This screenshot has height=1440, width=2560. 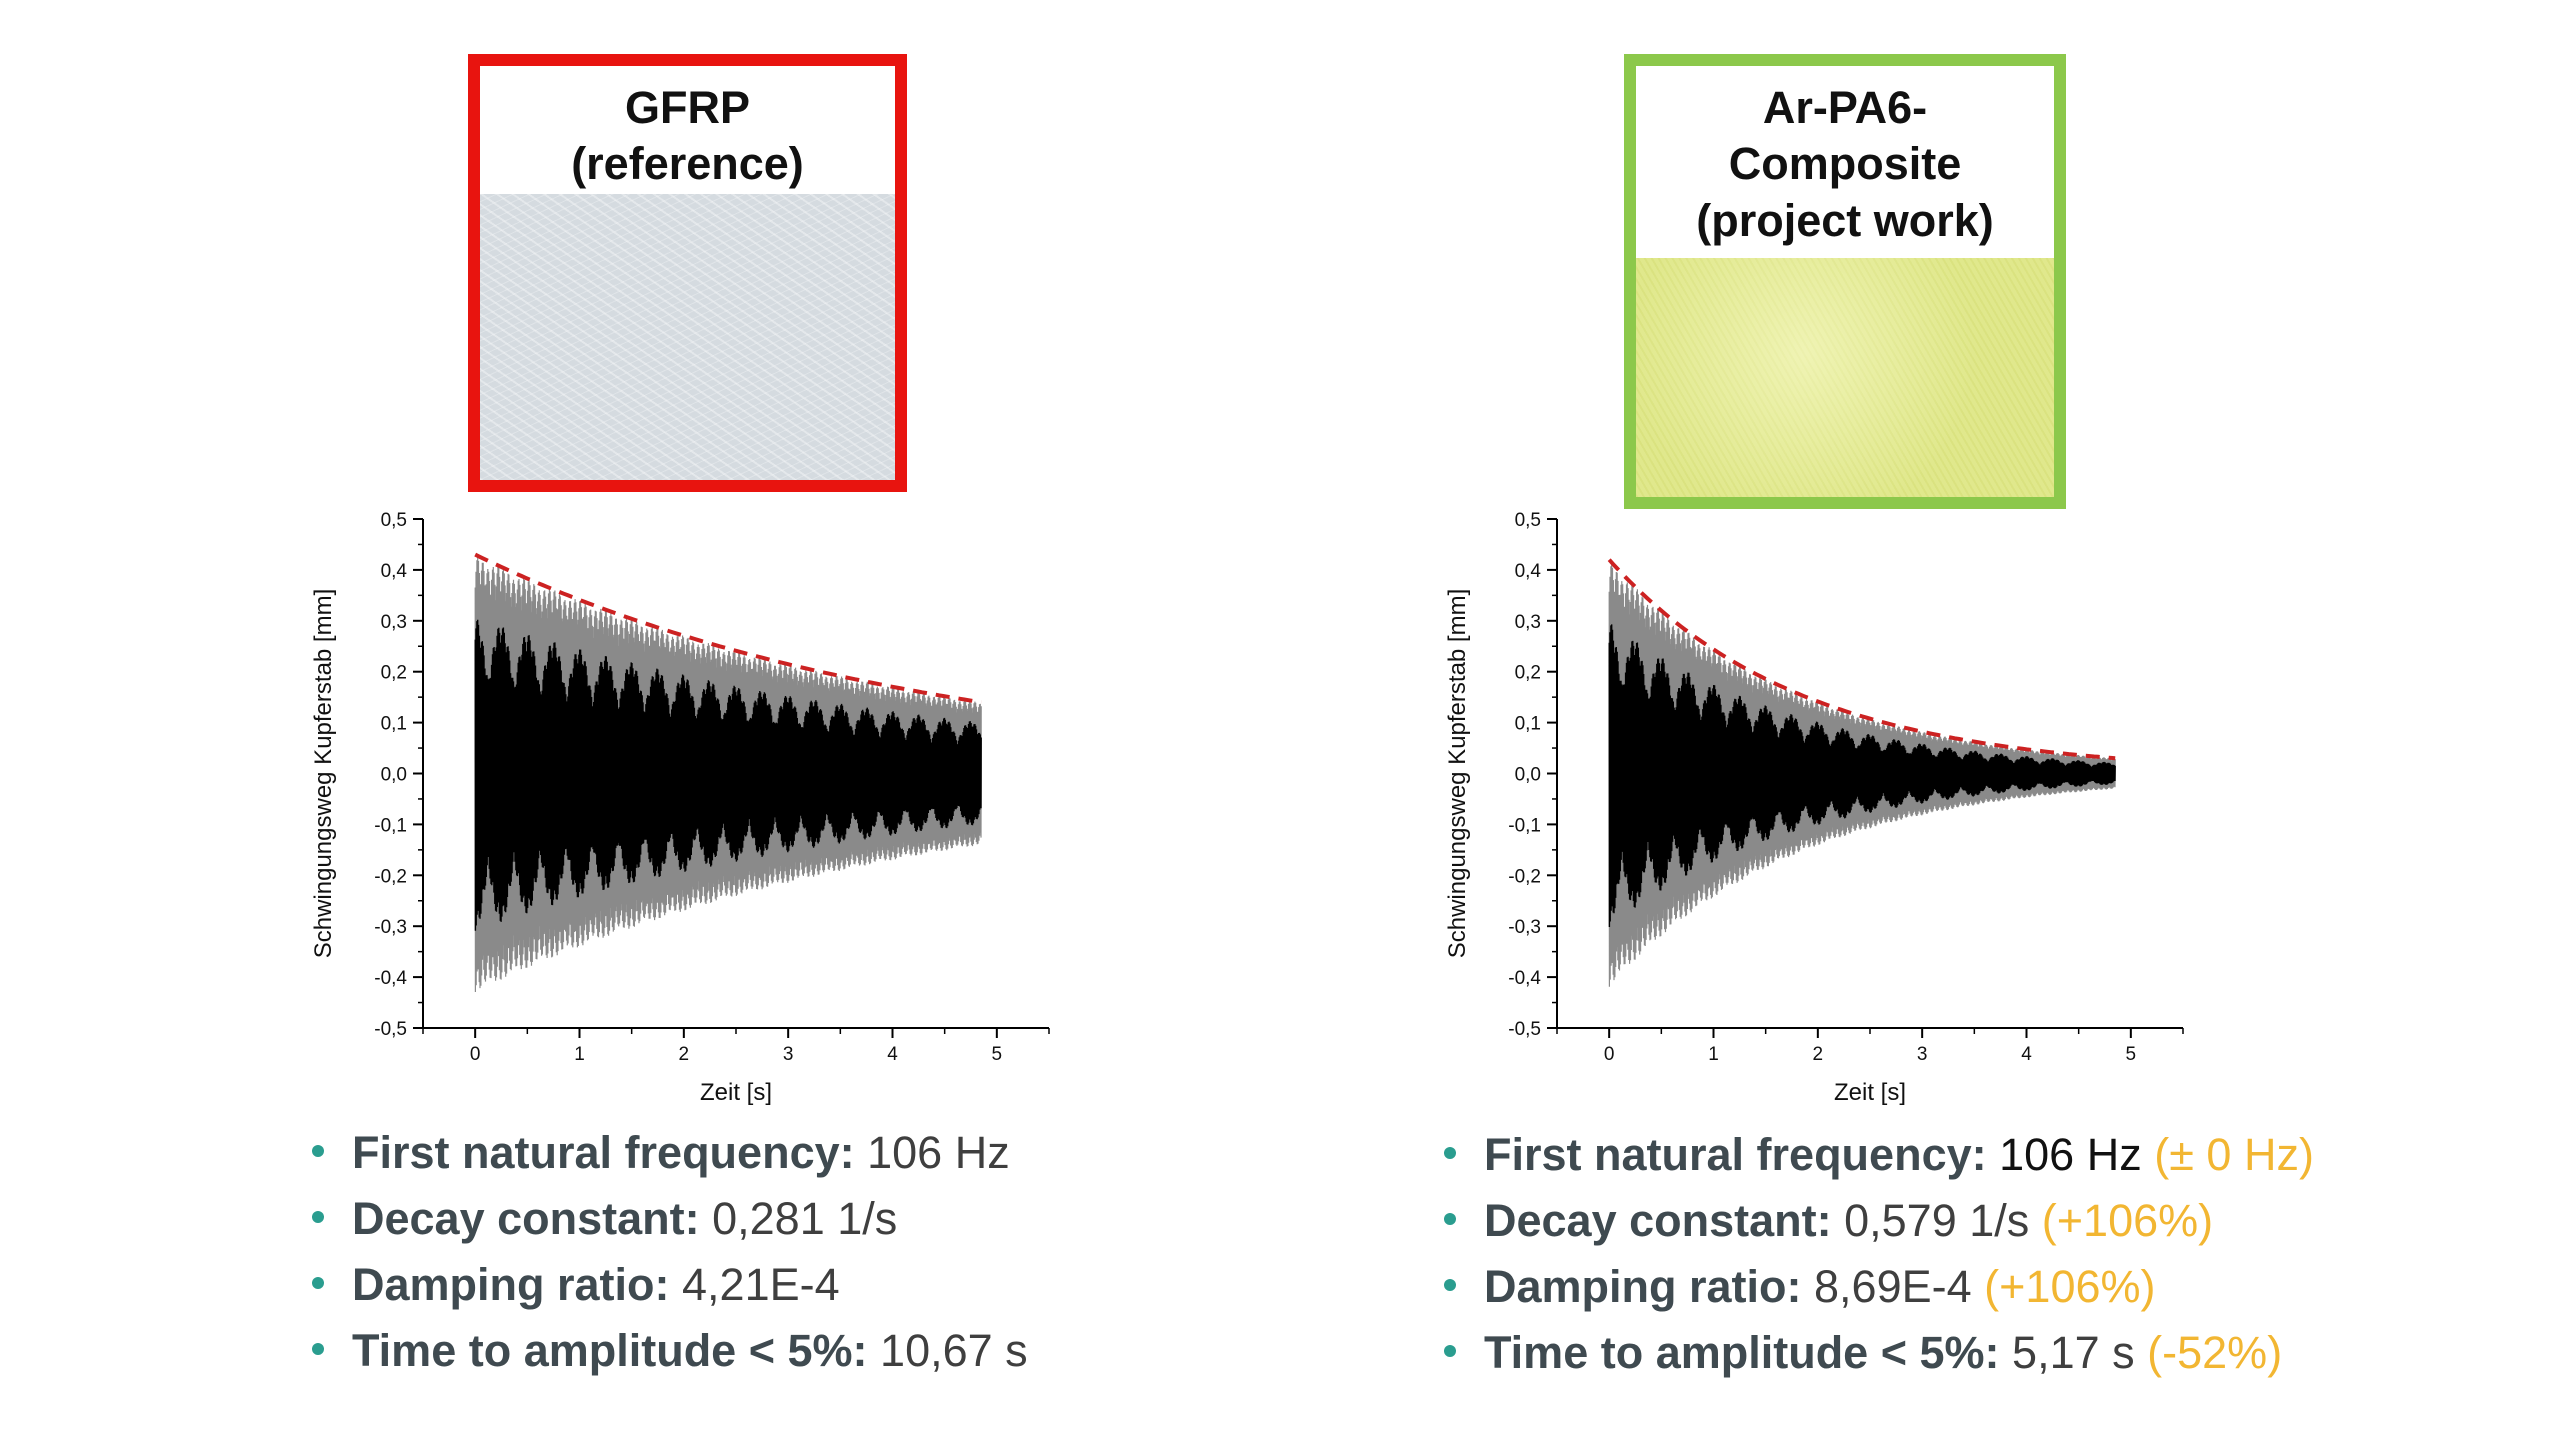 I want to click on stat-value: 0,579 1/s, so click(x=1937, y=1220).